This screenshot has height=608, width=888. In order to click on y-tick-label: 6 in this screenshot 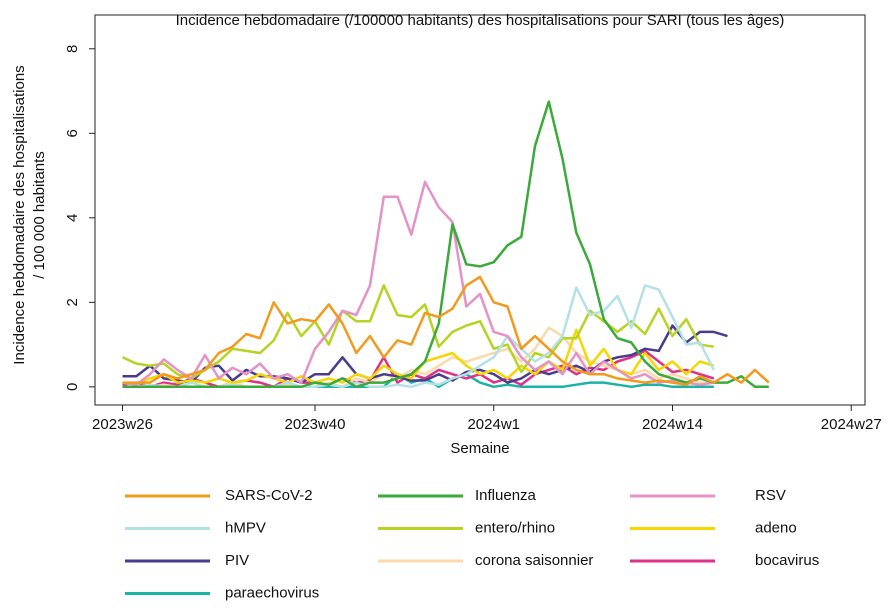, I will do `click(72, 133)`.